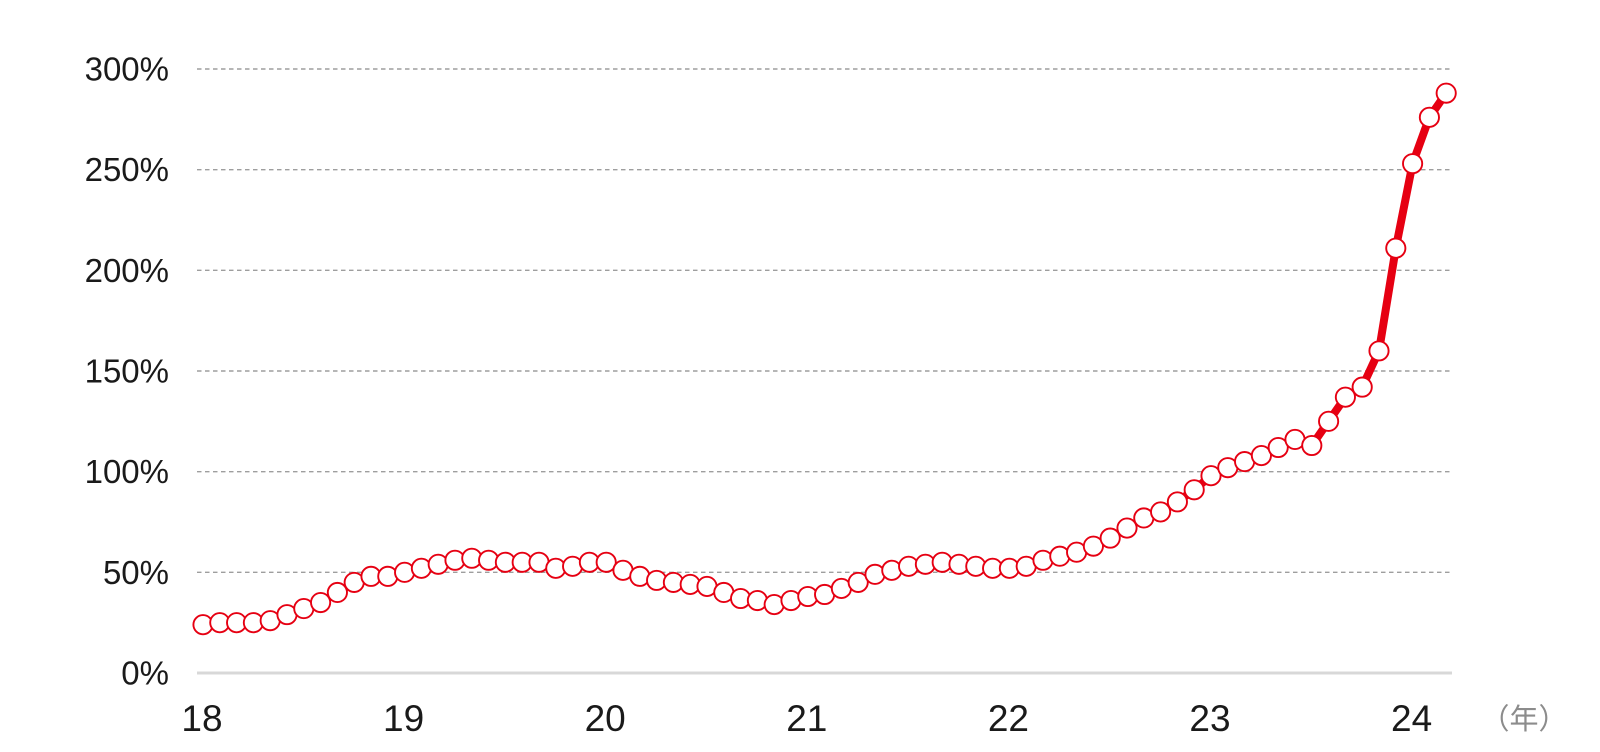 The width and height of the screenshot is (1600, 752). What do you see at coordinates (136, 572) in the screenshot?
I see `y-axis-tick-label: 50%` at bounding box center [136, 572].